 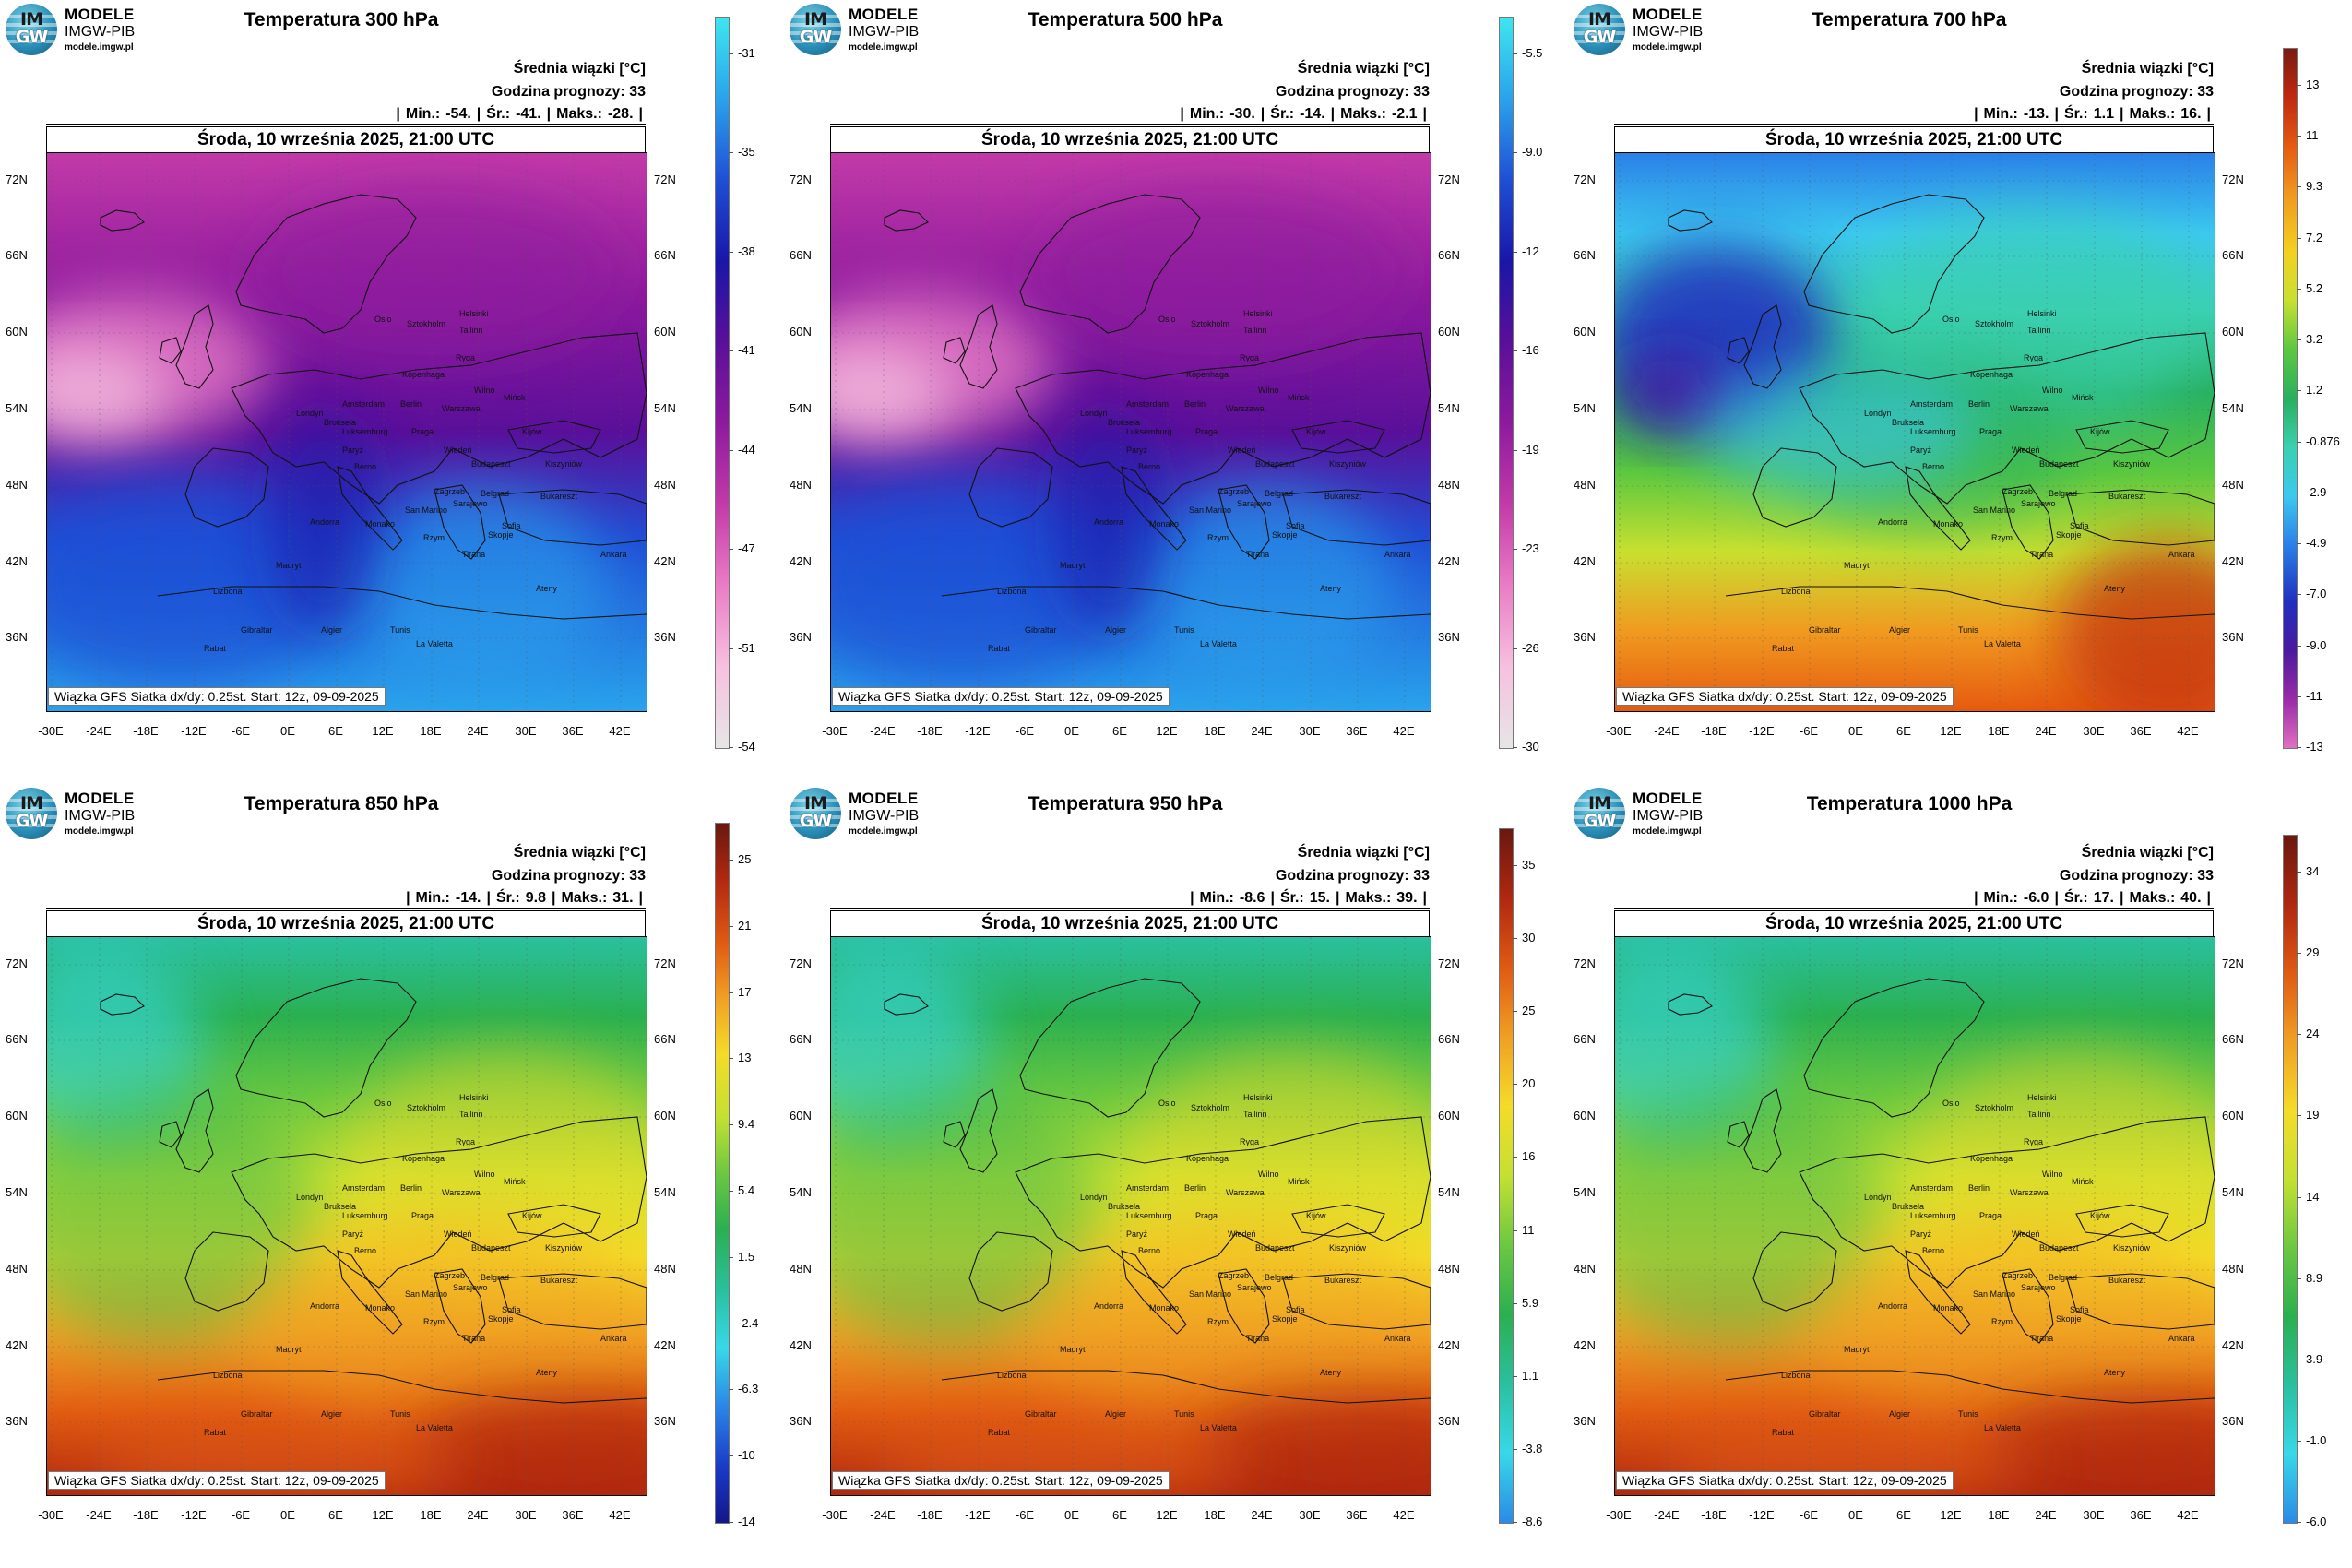 I want to click on colorbar-label: -4.9, so click(x=2316, y=543).